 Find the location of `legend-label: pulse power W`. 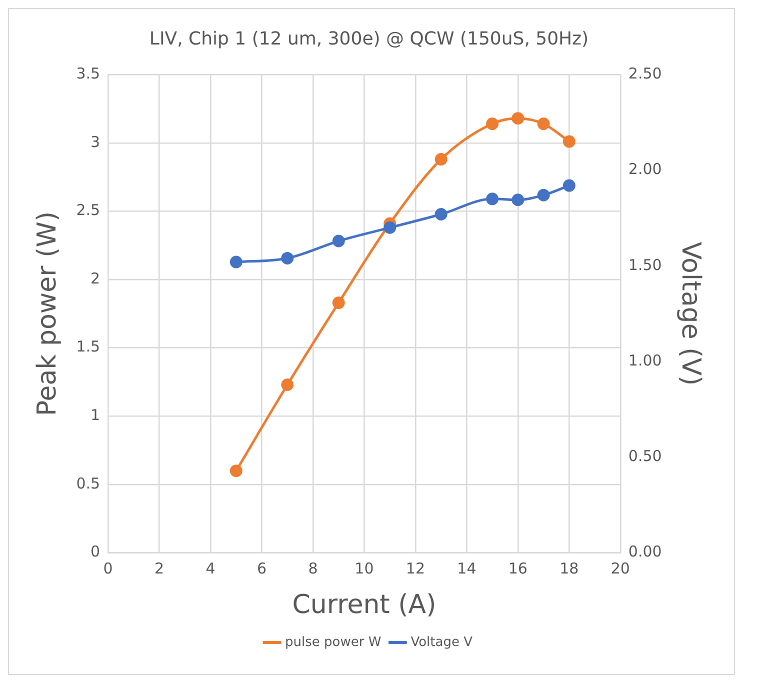

legend-label: pulse power W is located at coordinates (333, 642).